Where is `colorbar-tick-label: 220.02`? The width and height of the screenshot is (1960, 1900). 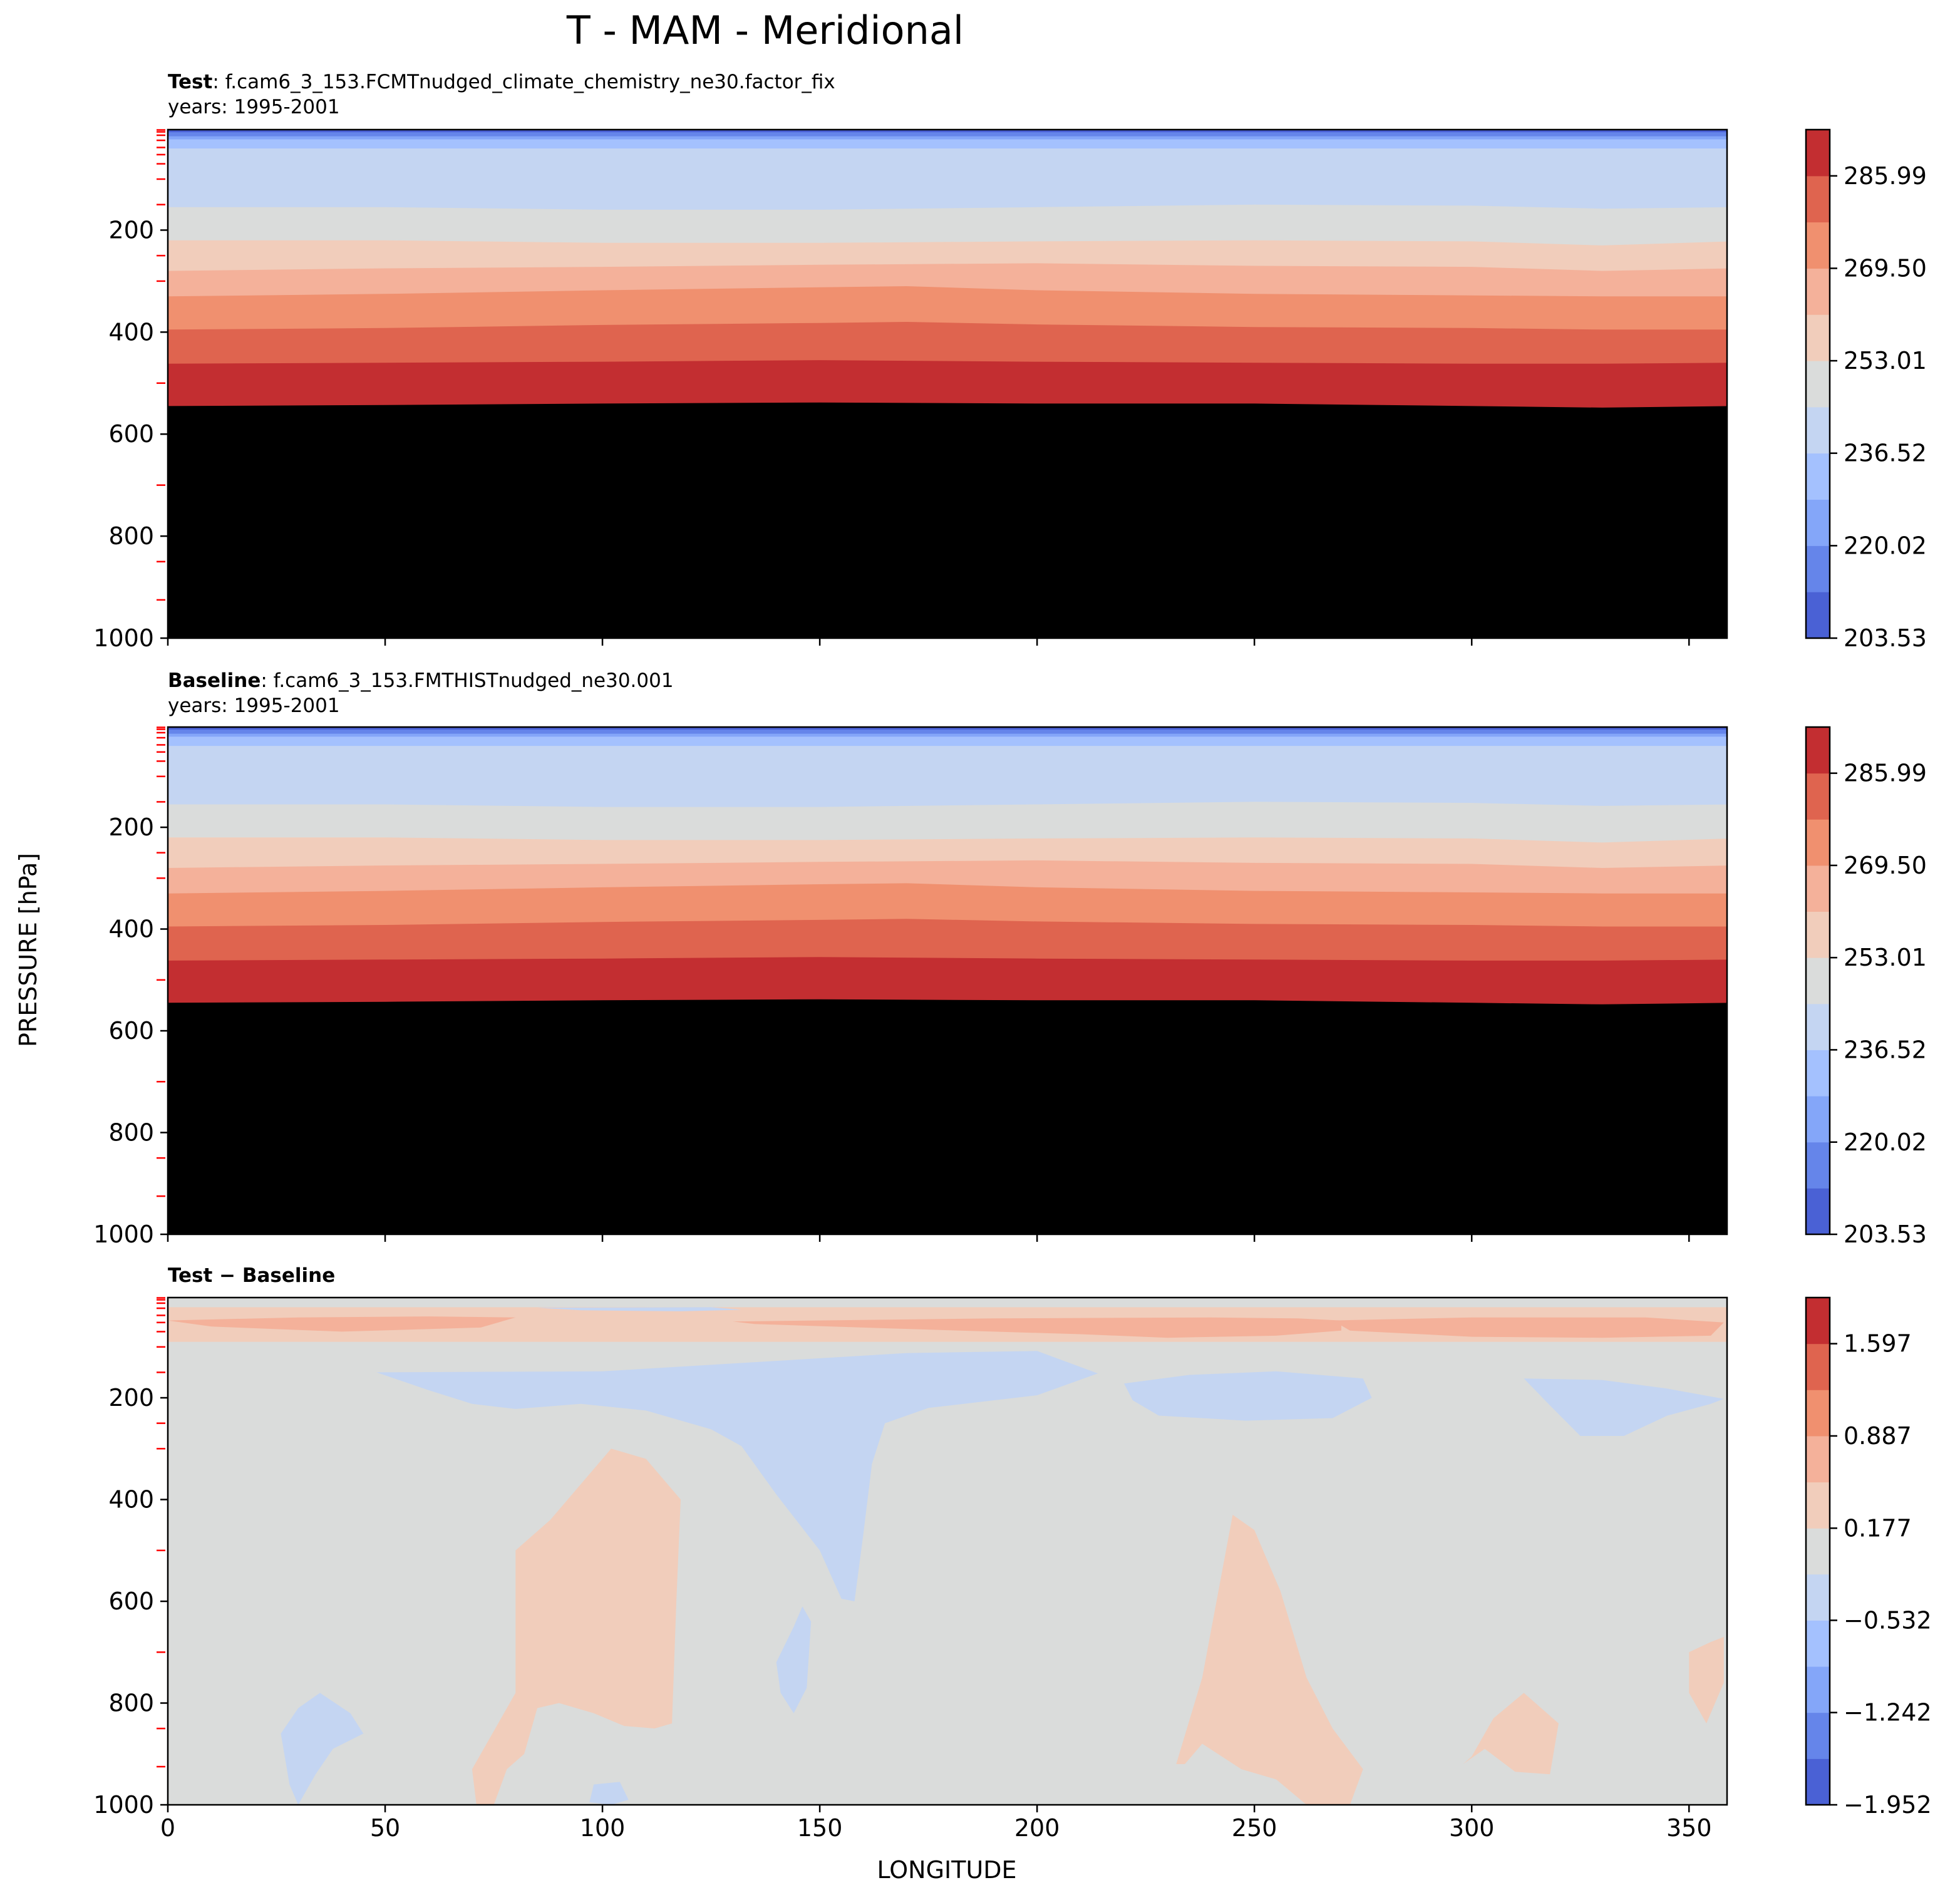 colorbar-tick-label: 220.02 is located at coordinates (1885, 1142).